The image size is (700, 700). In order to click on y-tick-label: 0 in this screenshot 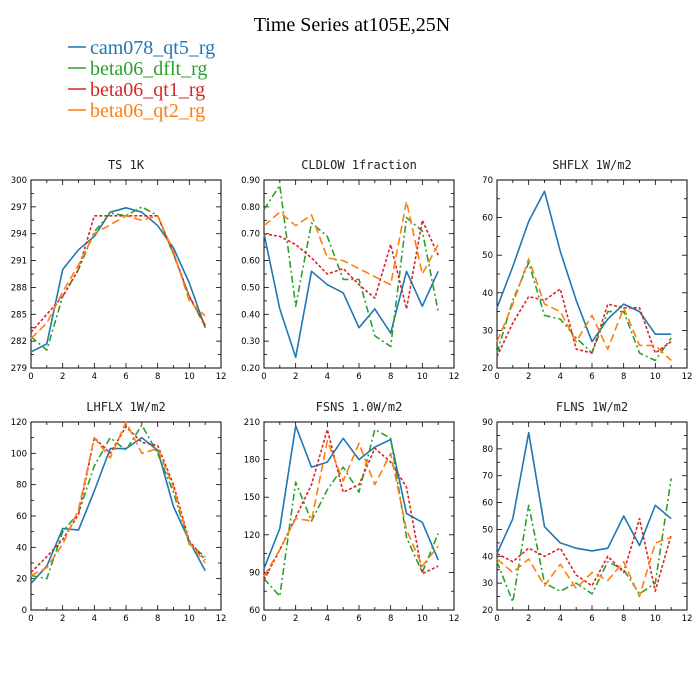, I will do `click(24, 611)`.